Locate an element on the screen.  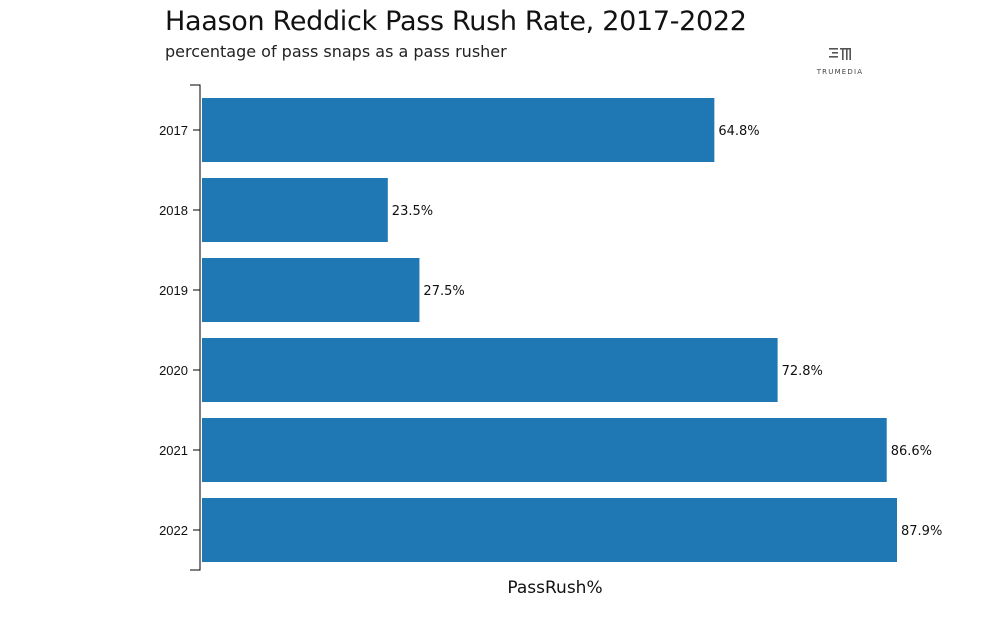
chart-title: Haason Reddick Pass Rush Rate, 2017-2022 is located at coordinates (456, 21).